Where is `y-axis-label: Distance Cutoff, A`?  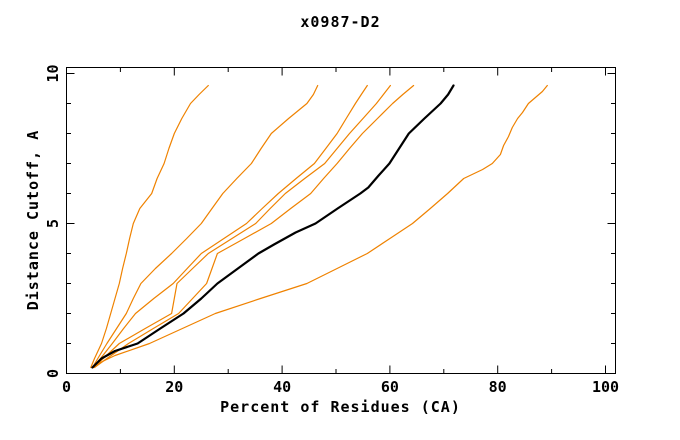
y-axis-label: Distance Cutoff, A is located at coordinates (33, 220).